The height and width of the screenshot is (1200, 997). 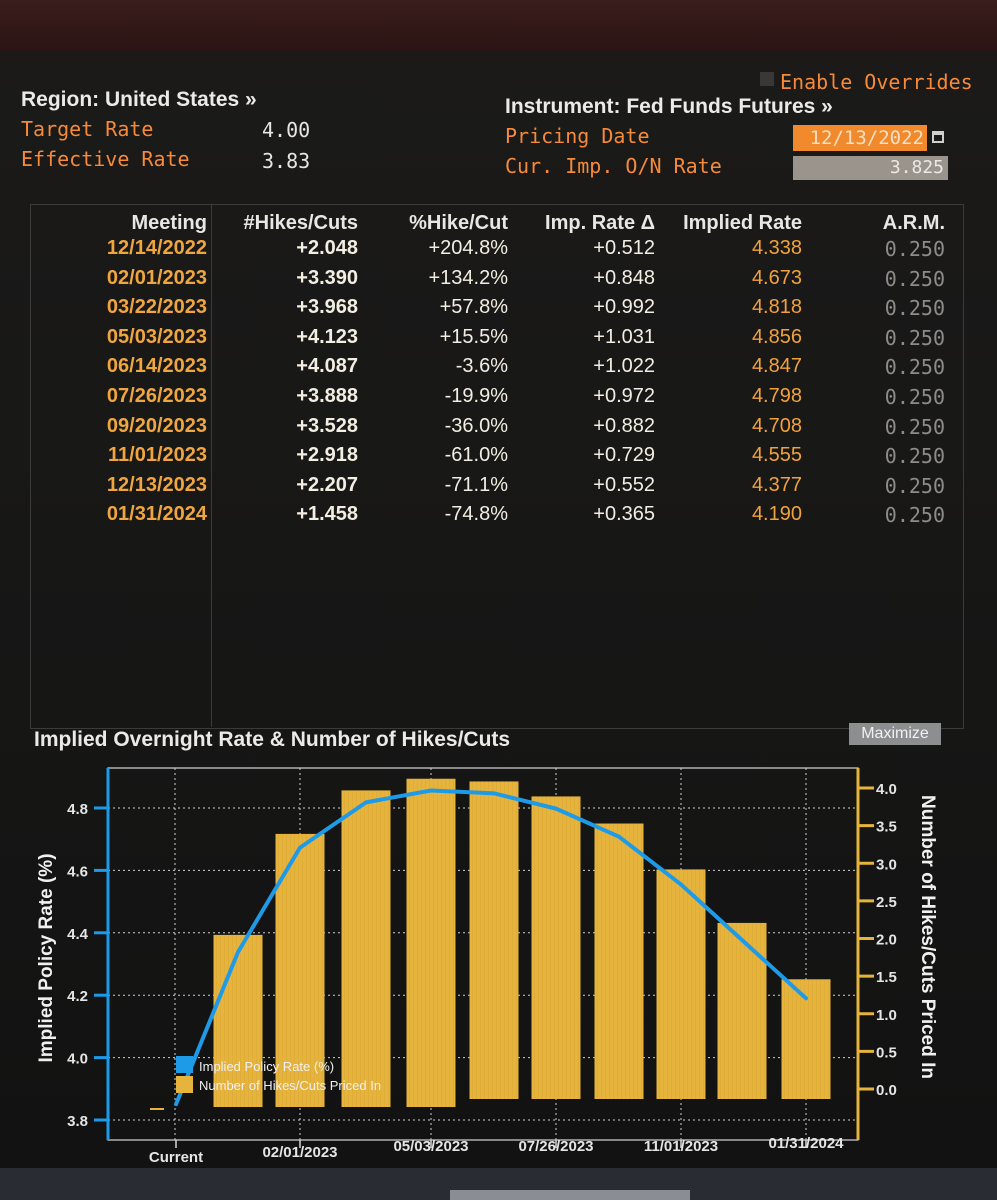 I want to click on col-header-hikes: #Hikes/Cuts, so click(x=301, y=223).